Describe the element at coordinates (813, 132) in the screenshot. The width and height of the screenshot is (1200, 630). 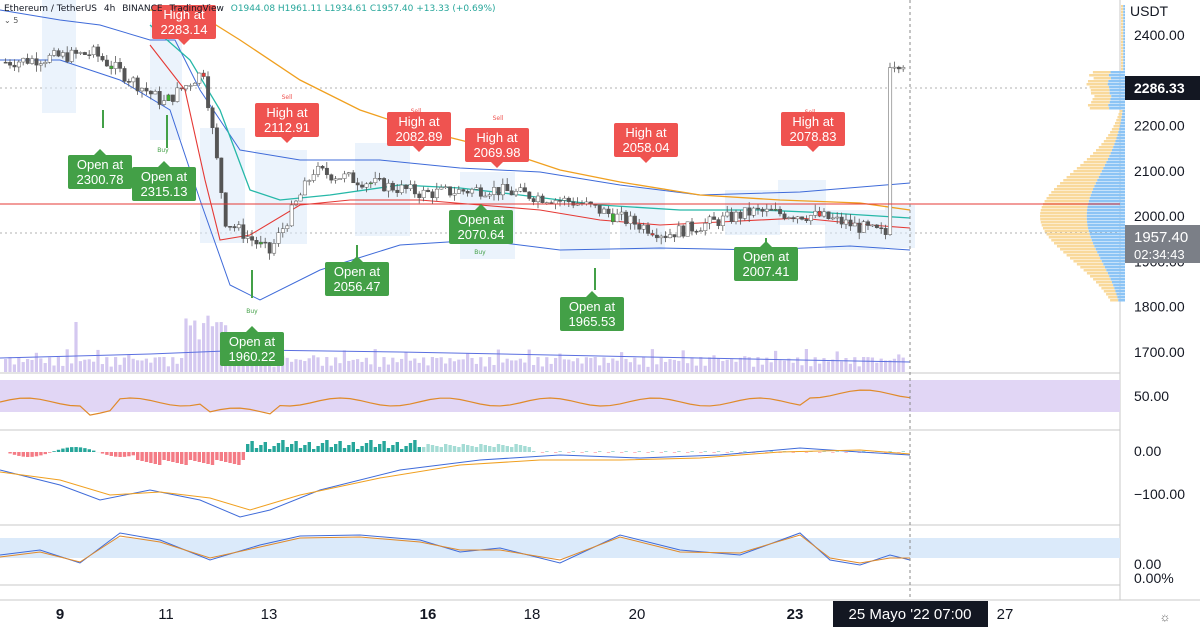
I see `annotation-high: High at2078.83` at that location.